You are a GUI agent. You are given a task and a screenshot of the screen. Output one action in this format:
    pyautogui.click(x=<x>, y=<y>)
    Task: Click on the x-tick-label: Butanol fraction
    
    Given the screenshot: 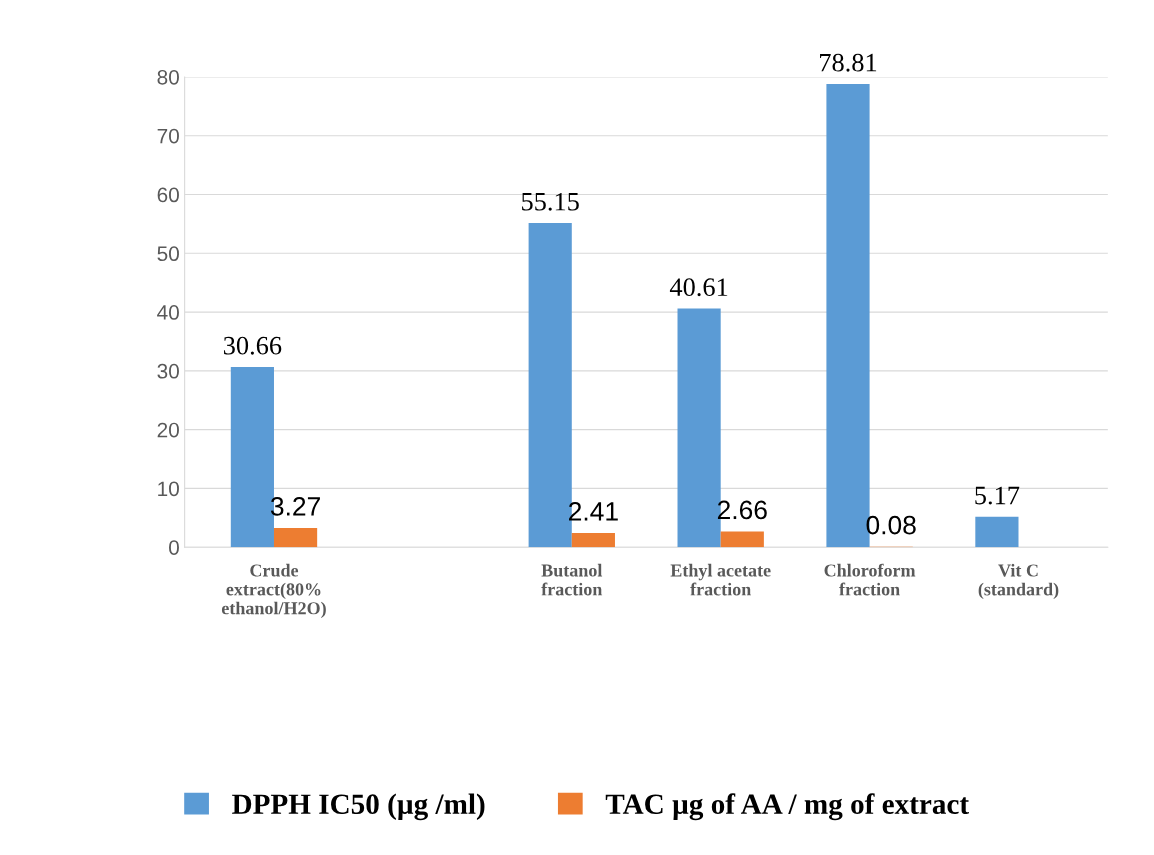 What is the action you would take?
    pyautogui.click(x=572, y=579)
    